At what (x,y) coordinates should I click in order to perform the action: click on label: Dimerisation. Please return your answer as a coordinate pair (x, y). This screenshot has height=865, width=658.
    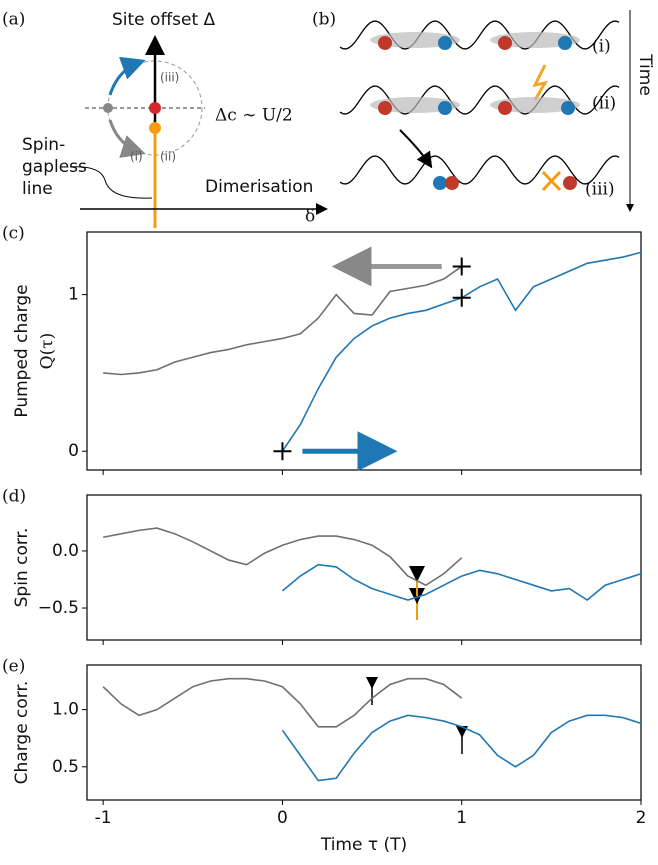
    Looking at the image, I should click on (259, 187).